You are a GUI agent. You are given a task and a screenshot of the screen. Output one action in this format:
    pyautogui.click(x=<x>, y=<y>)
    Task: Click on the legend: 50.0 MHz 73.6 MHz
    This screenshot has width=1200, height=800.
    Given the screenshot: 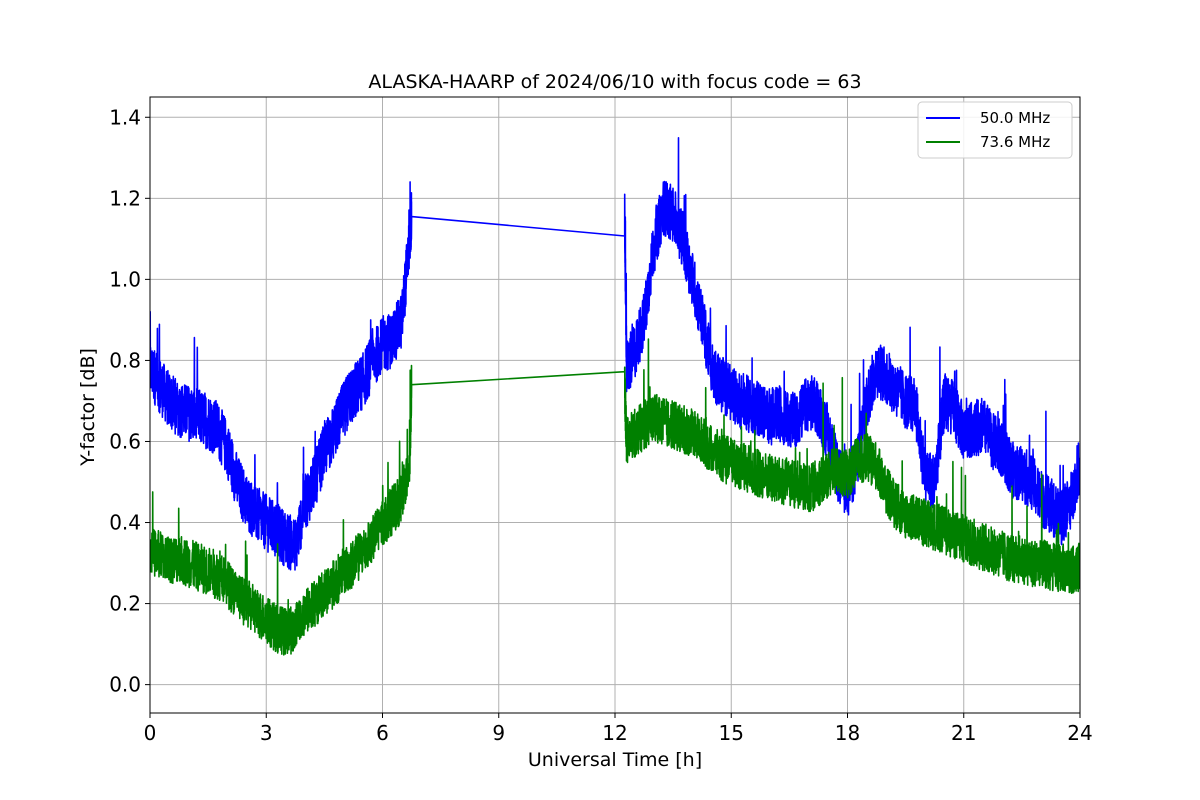 What is the action you would take?
    pyautogui.click(x=995, y=130)
    